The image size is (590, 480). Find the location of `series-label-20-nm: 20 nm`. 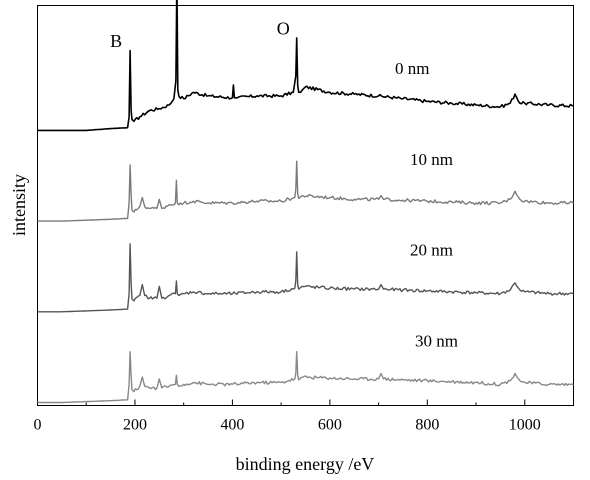

series-label-20-nm: 20 nm is located at coordinates (431, 250).